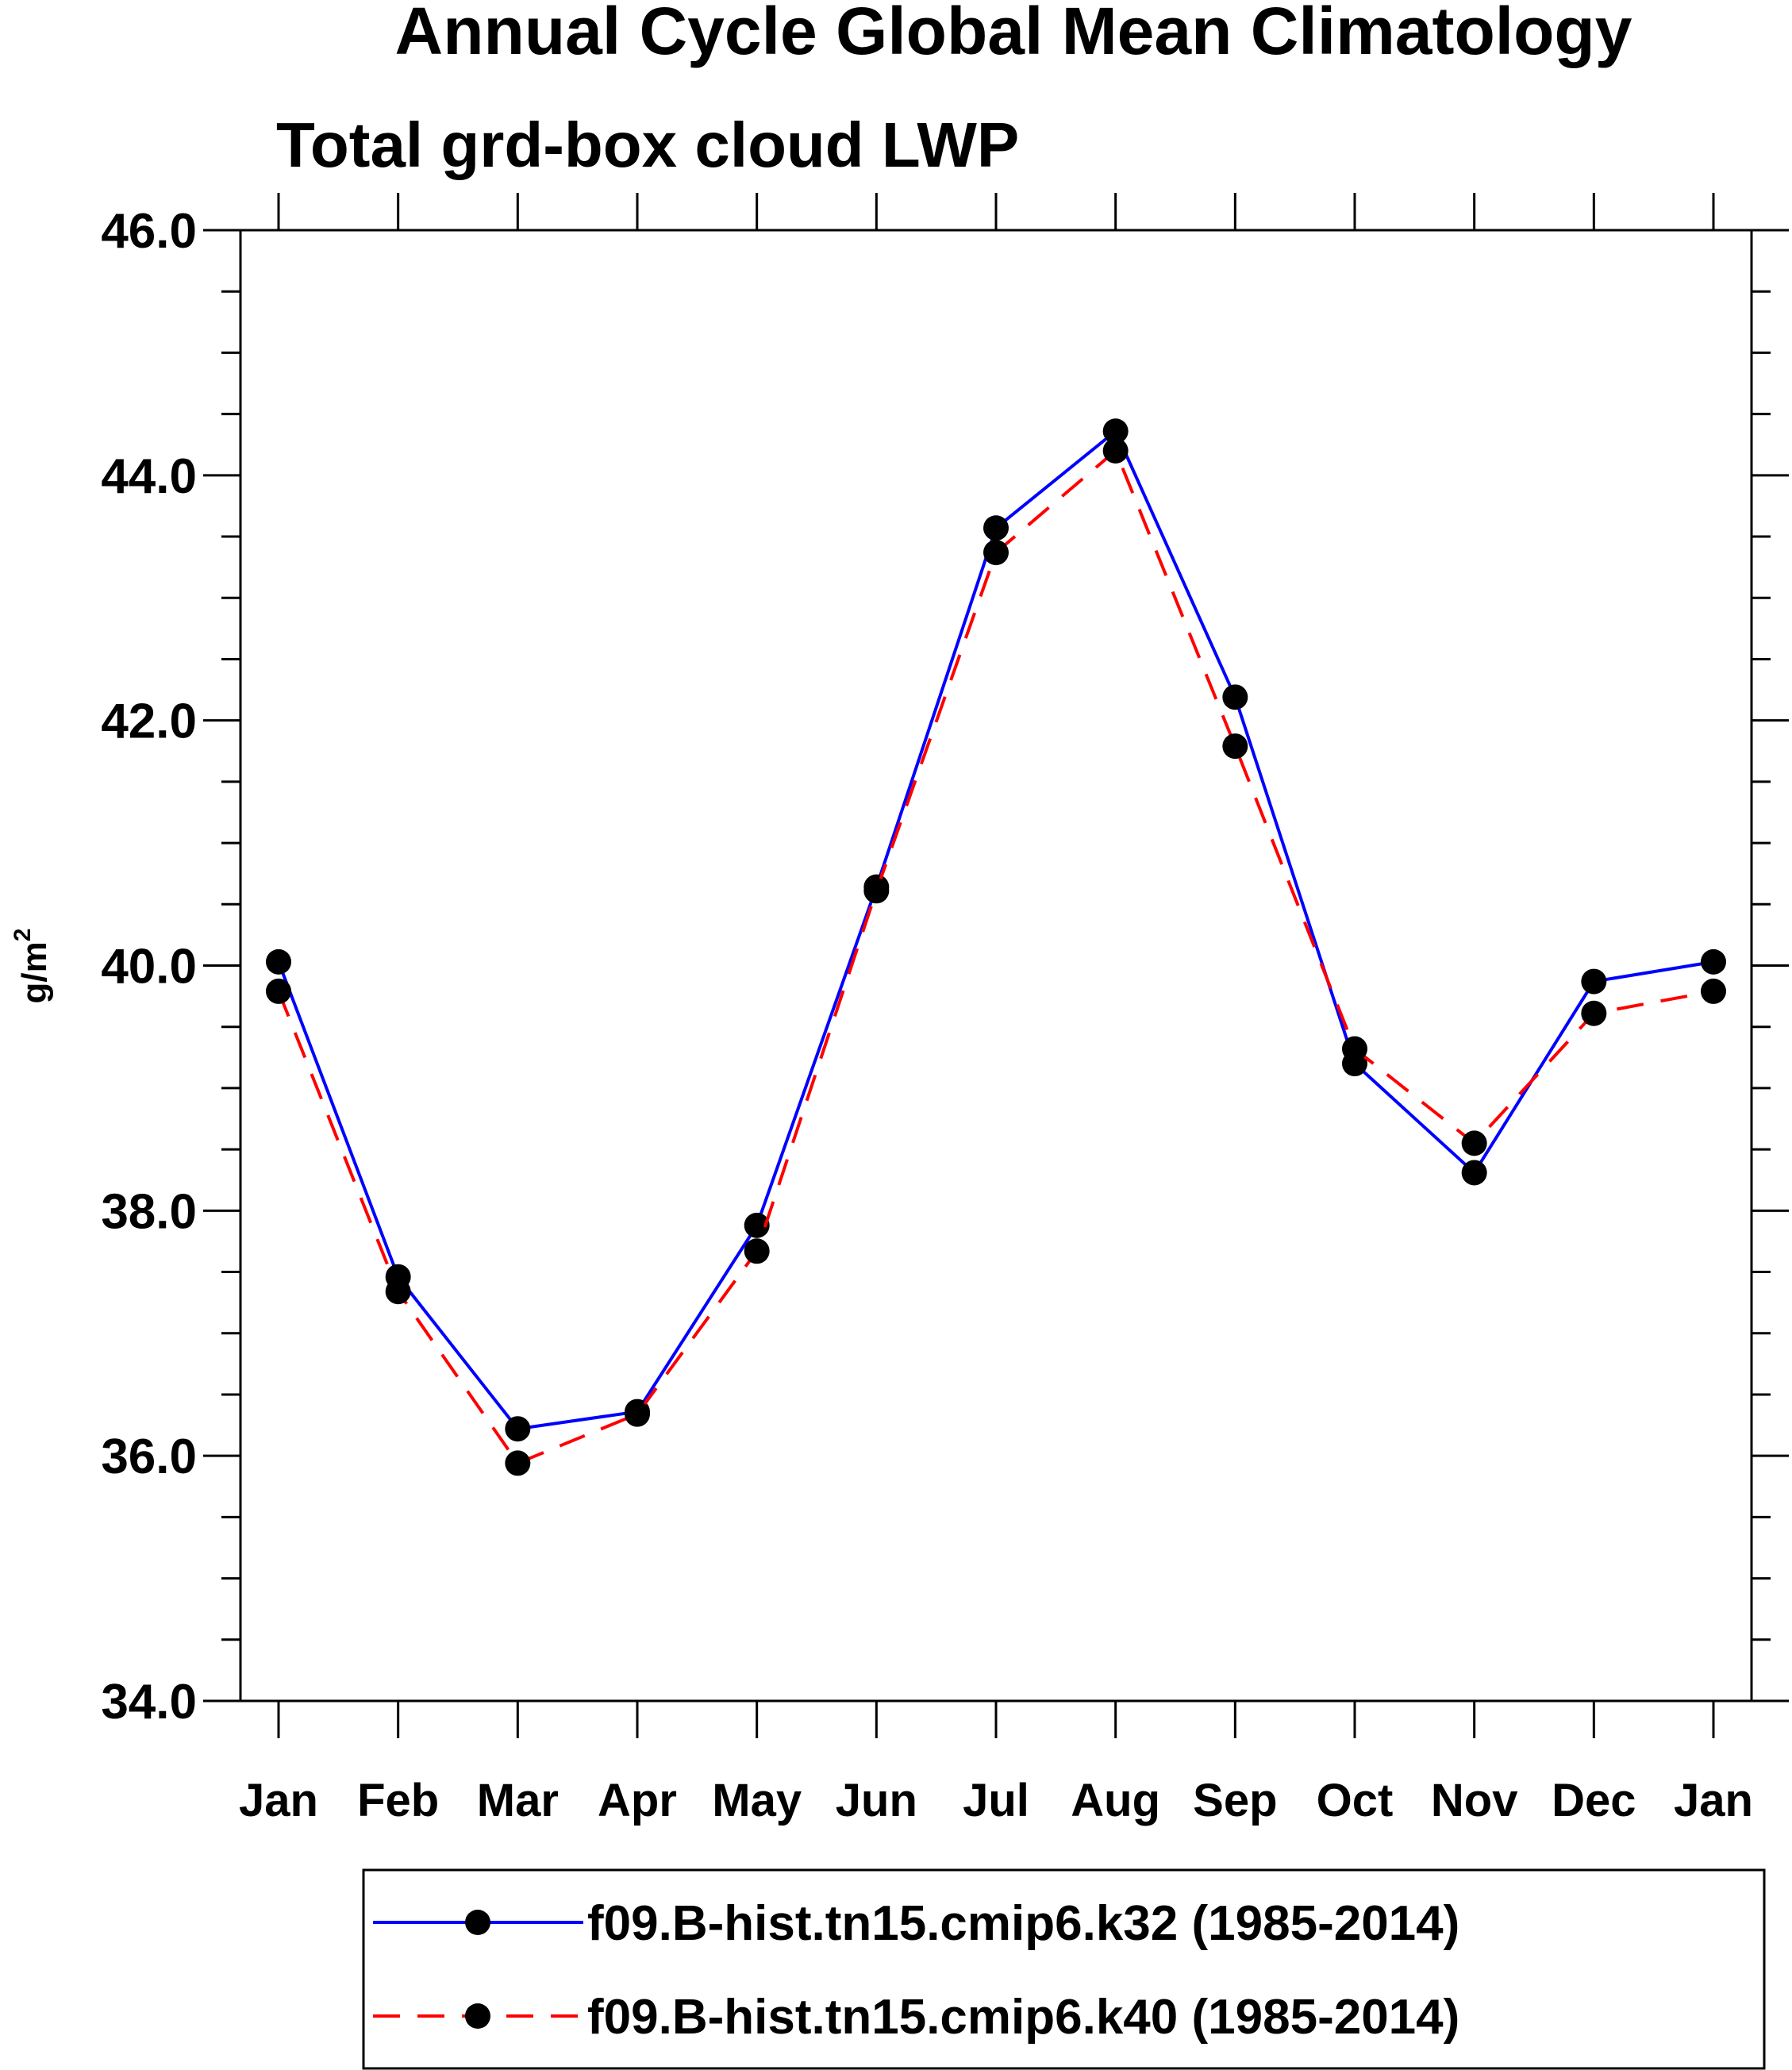  Describe the element at coordinates (149, 476) in the screenshot. I see `y-tick-label: 44.0` at that location.